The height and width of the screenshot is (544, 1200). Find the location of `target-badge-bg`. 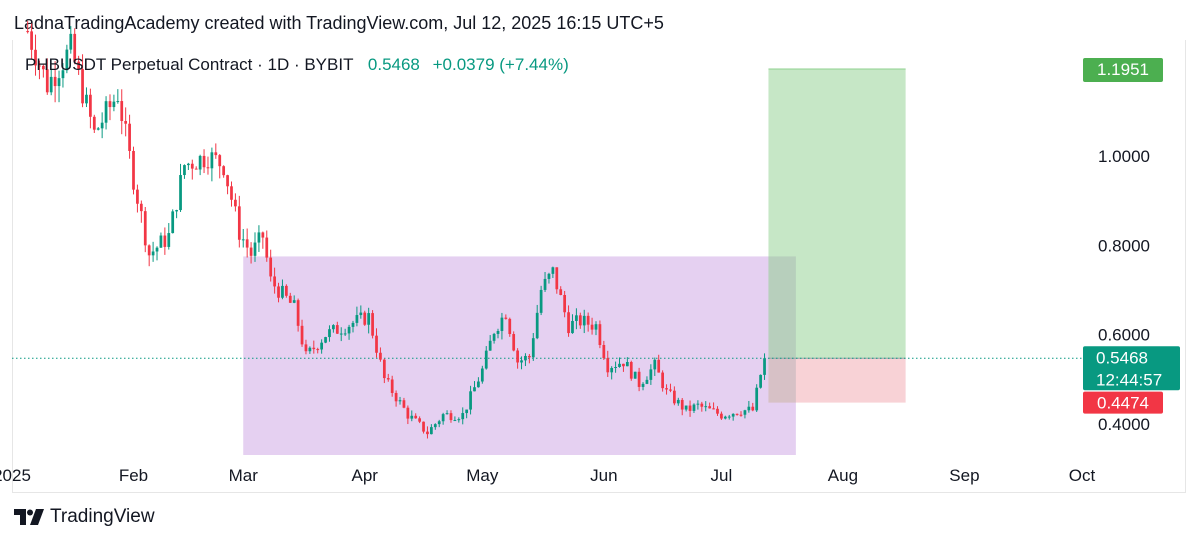

target-badge-bg is located at coordinates (1123, 69).